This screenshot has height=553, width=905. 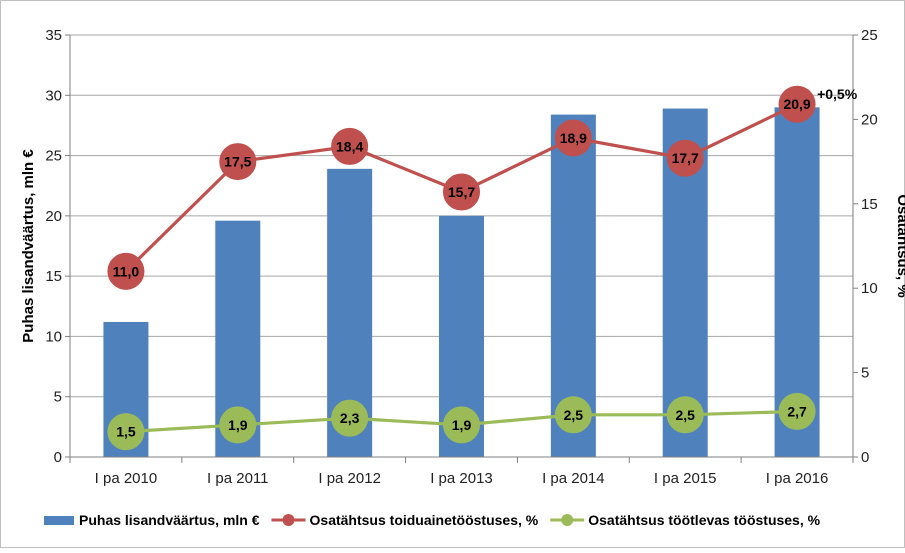 I want to click on data-label: 20,9, so click(x=796, y=104).